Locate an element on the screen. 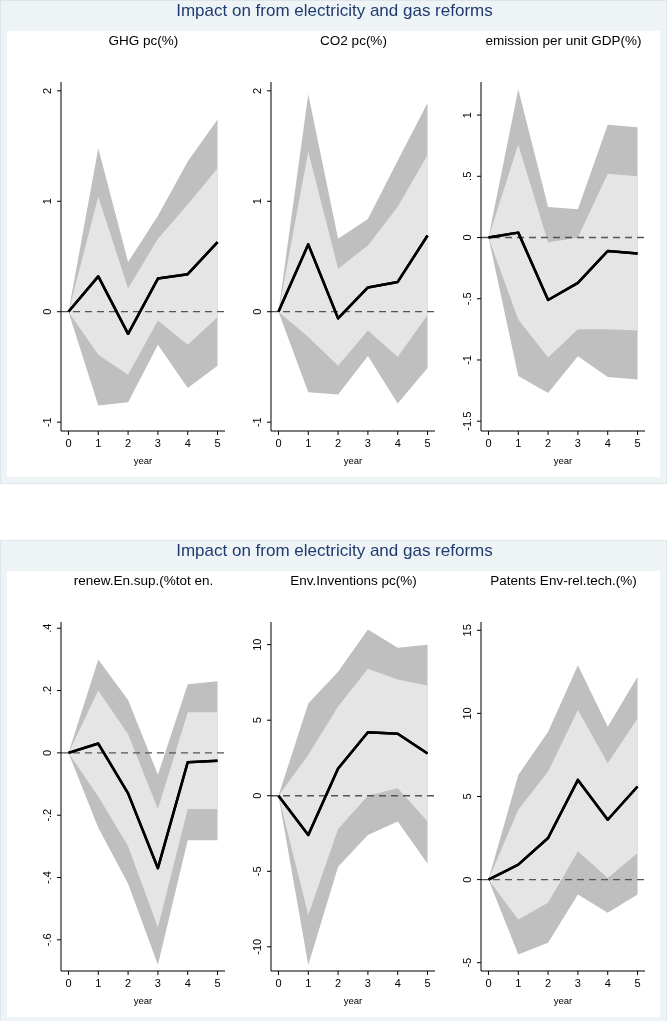  y-tick-label: -1.5 is located at coordinates (467, 421).